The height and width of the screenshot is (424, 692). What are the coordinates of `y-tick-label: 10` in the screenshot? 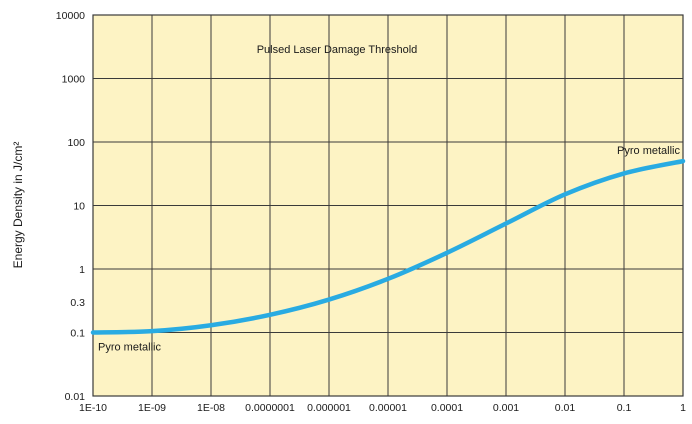 It's located at (79, 207).